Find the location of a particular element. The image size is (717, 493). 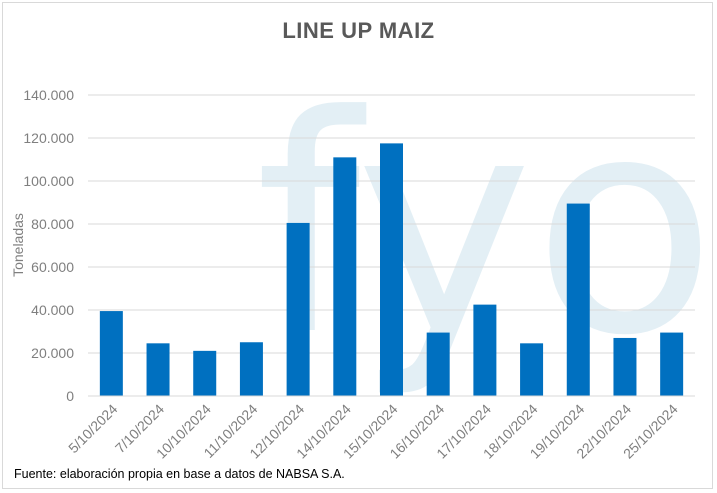

chart-title: LINE UP MAIZ is located at coordinates (358, 30).